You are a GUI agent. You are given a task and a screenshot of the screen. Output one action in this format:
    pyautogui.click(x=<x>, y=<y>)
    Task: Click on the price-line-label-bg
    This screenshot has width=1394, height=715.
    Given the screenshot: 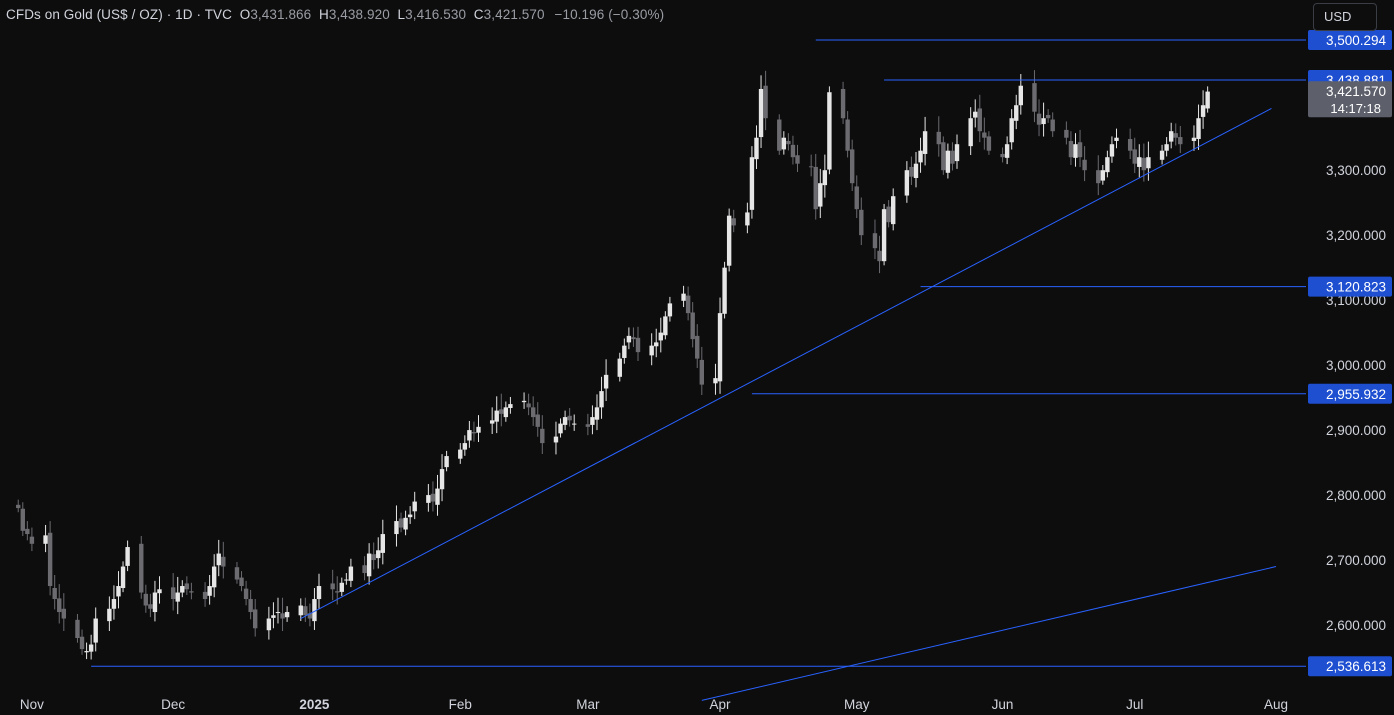 What is the action you would take?
    pyautogui.click(x=1350, y=666)
    